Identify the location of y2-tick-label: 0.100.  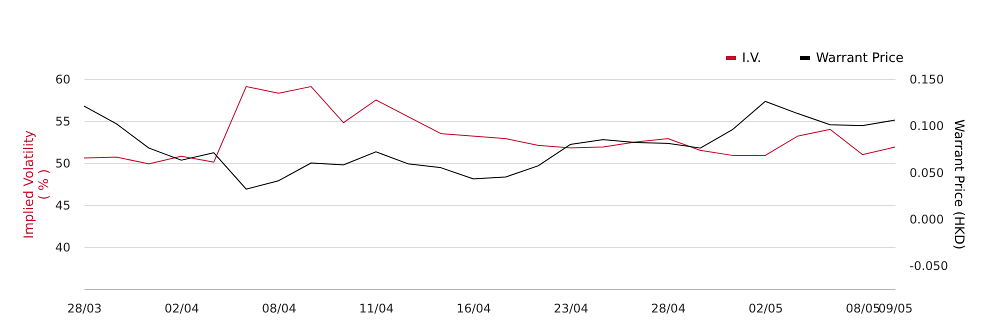
(927, 126).